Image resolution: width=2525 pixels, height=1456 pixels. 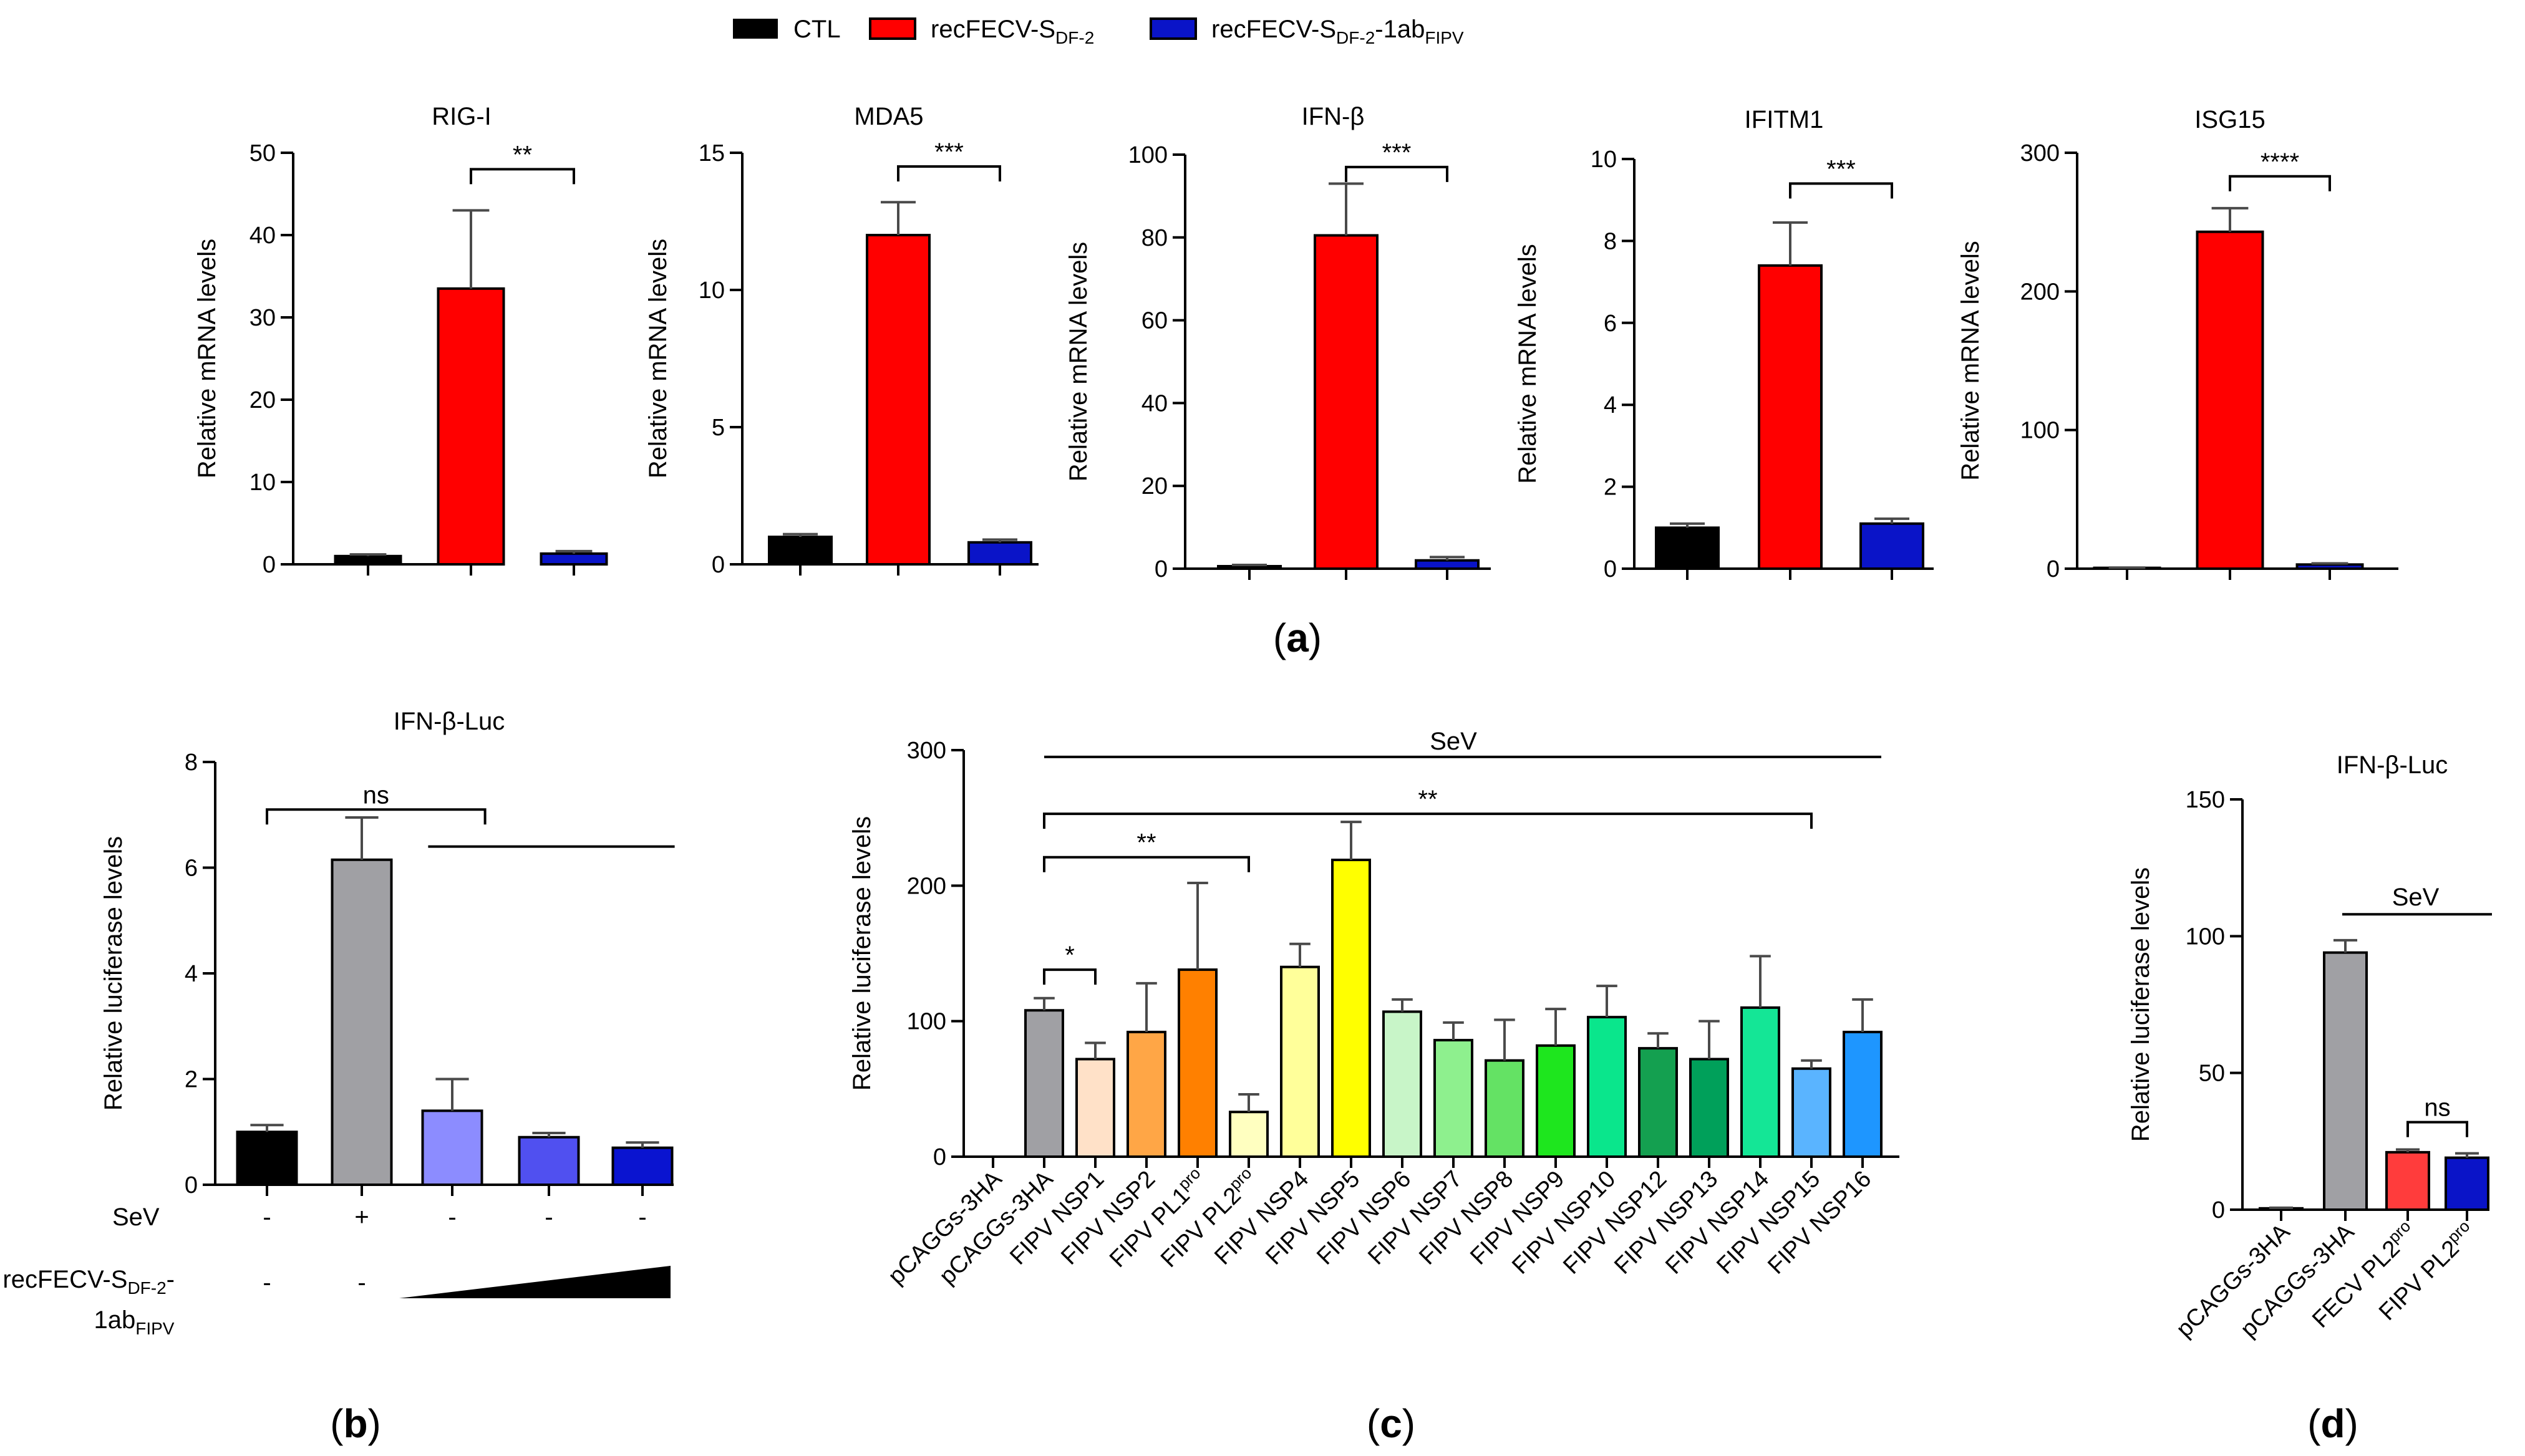 I want to click on chart-ifitm1: 0 2 4 6 8 10 Relative mRNA levels IFITM1***, so click(x=1724, y=344).